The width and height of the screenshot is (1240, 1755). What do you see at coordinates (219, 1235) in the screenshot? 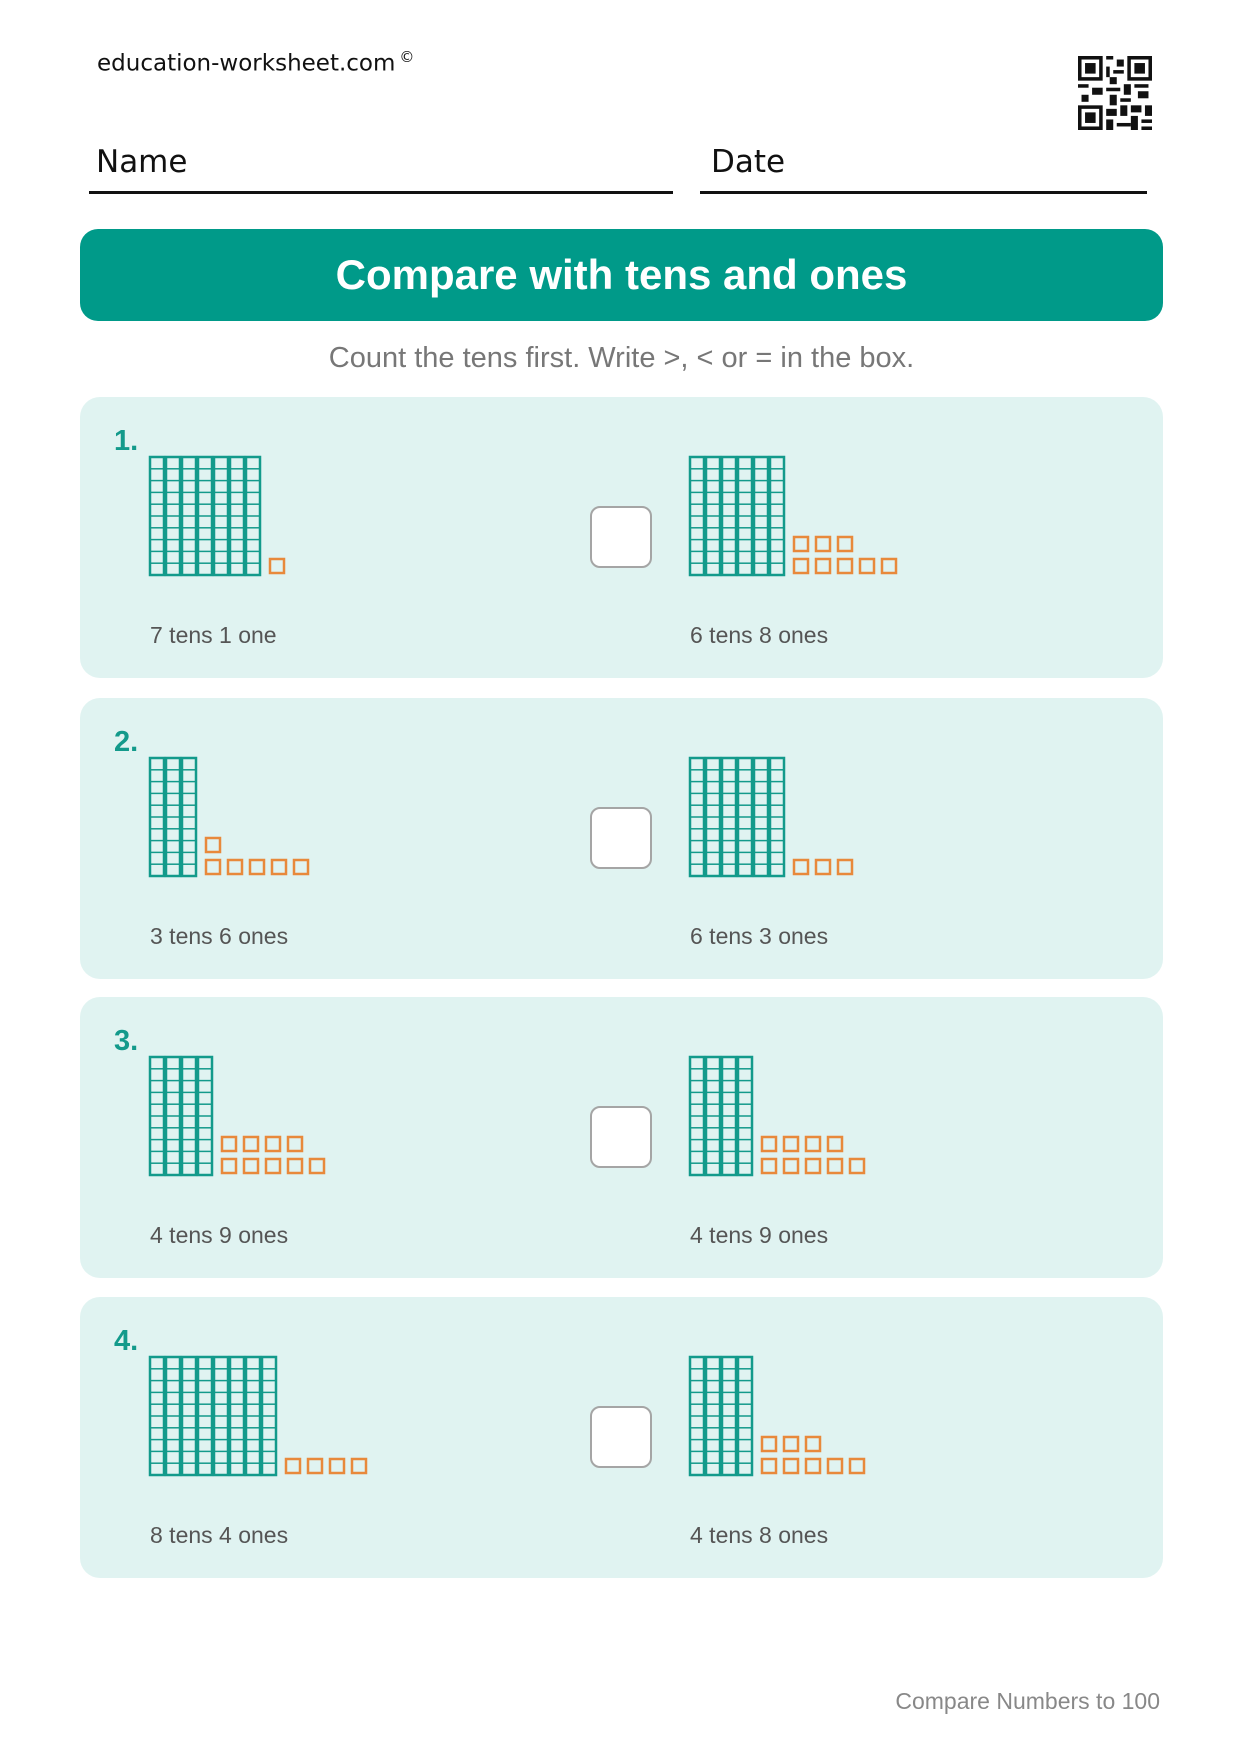
I see `left-caption: 4 tens 9 ones` at bounding box center [219, 1235].